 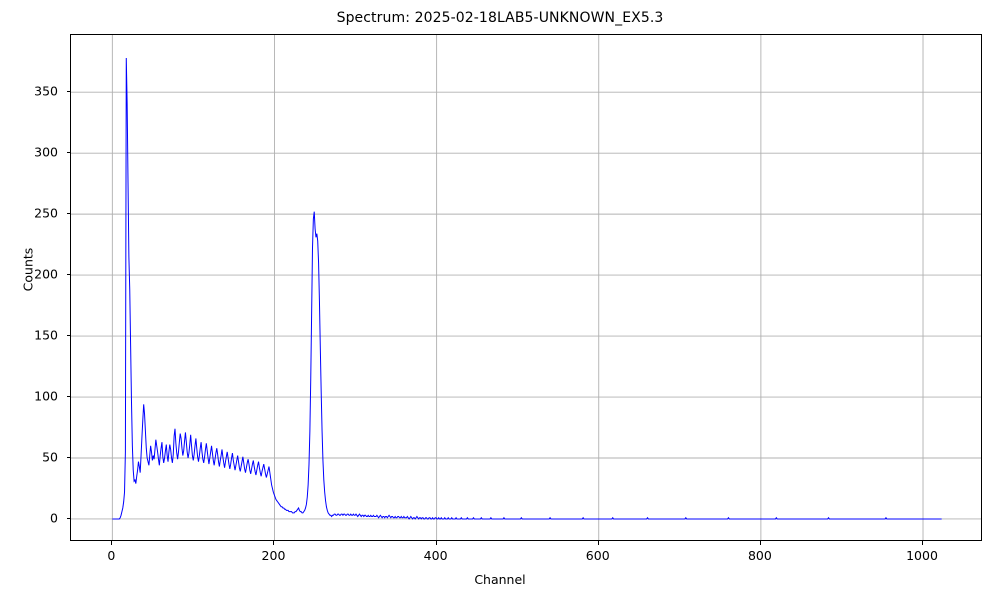 What do you see at coordinates (273, 555) in the screenshot?
I see `x-tick-label: 200` at bounding box center [273, 555].